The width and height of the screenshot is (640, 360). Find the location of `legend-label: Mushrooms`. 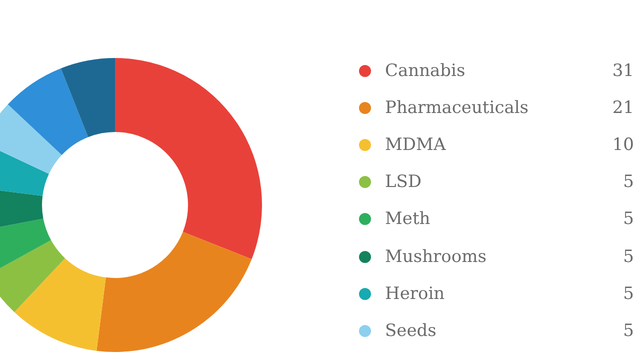

legend-label: Mushrooms is located at coordinates (436, 256).